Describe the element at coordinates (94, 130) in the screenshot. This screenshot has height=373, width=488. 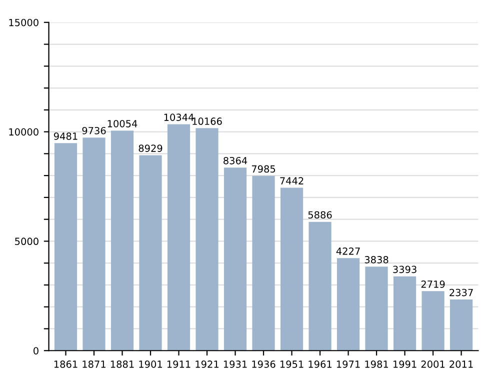
I see `data-label: 9736` at that location.